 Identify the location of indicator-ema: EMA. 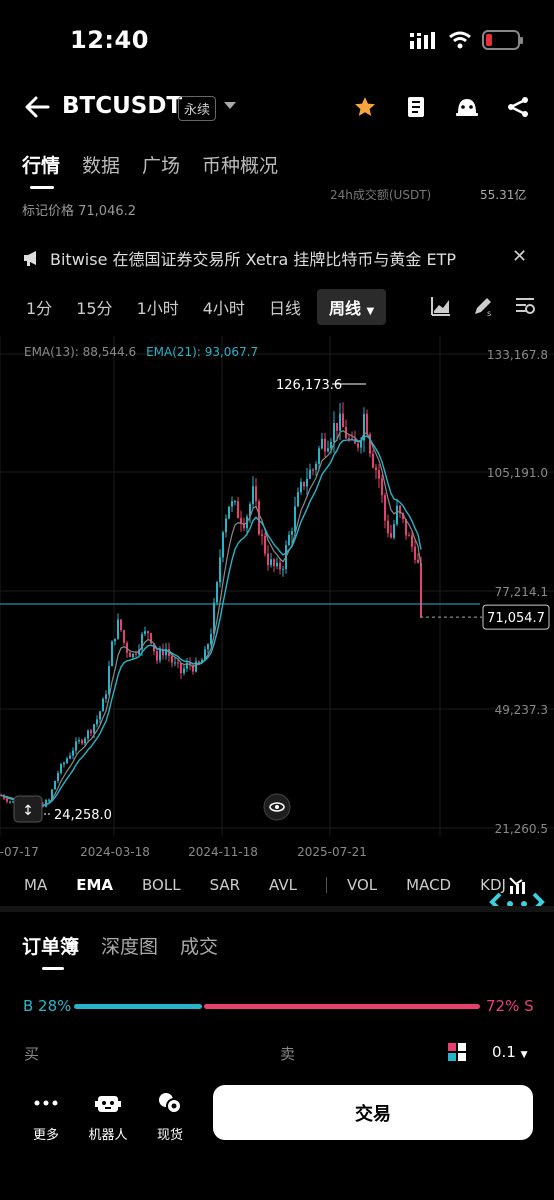
(94, 885).